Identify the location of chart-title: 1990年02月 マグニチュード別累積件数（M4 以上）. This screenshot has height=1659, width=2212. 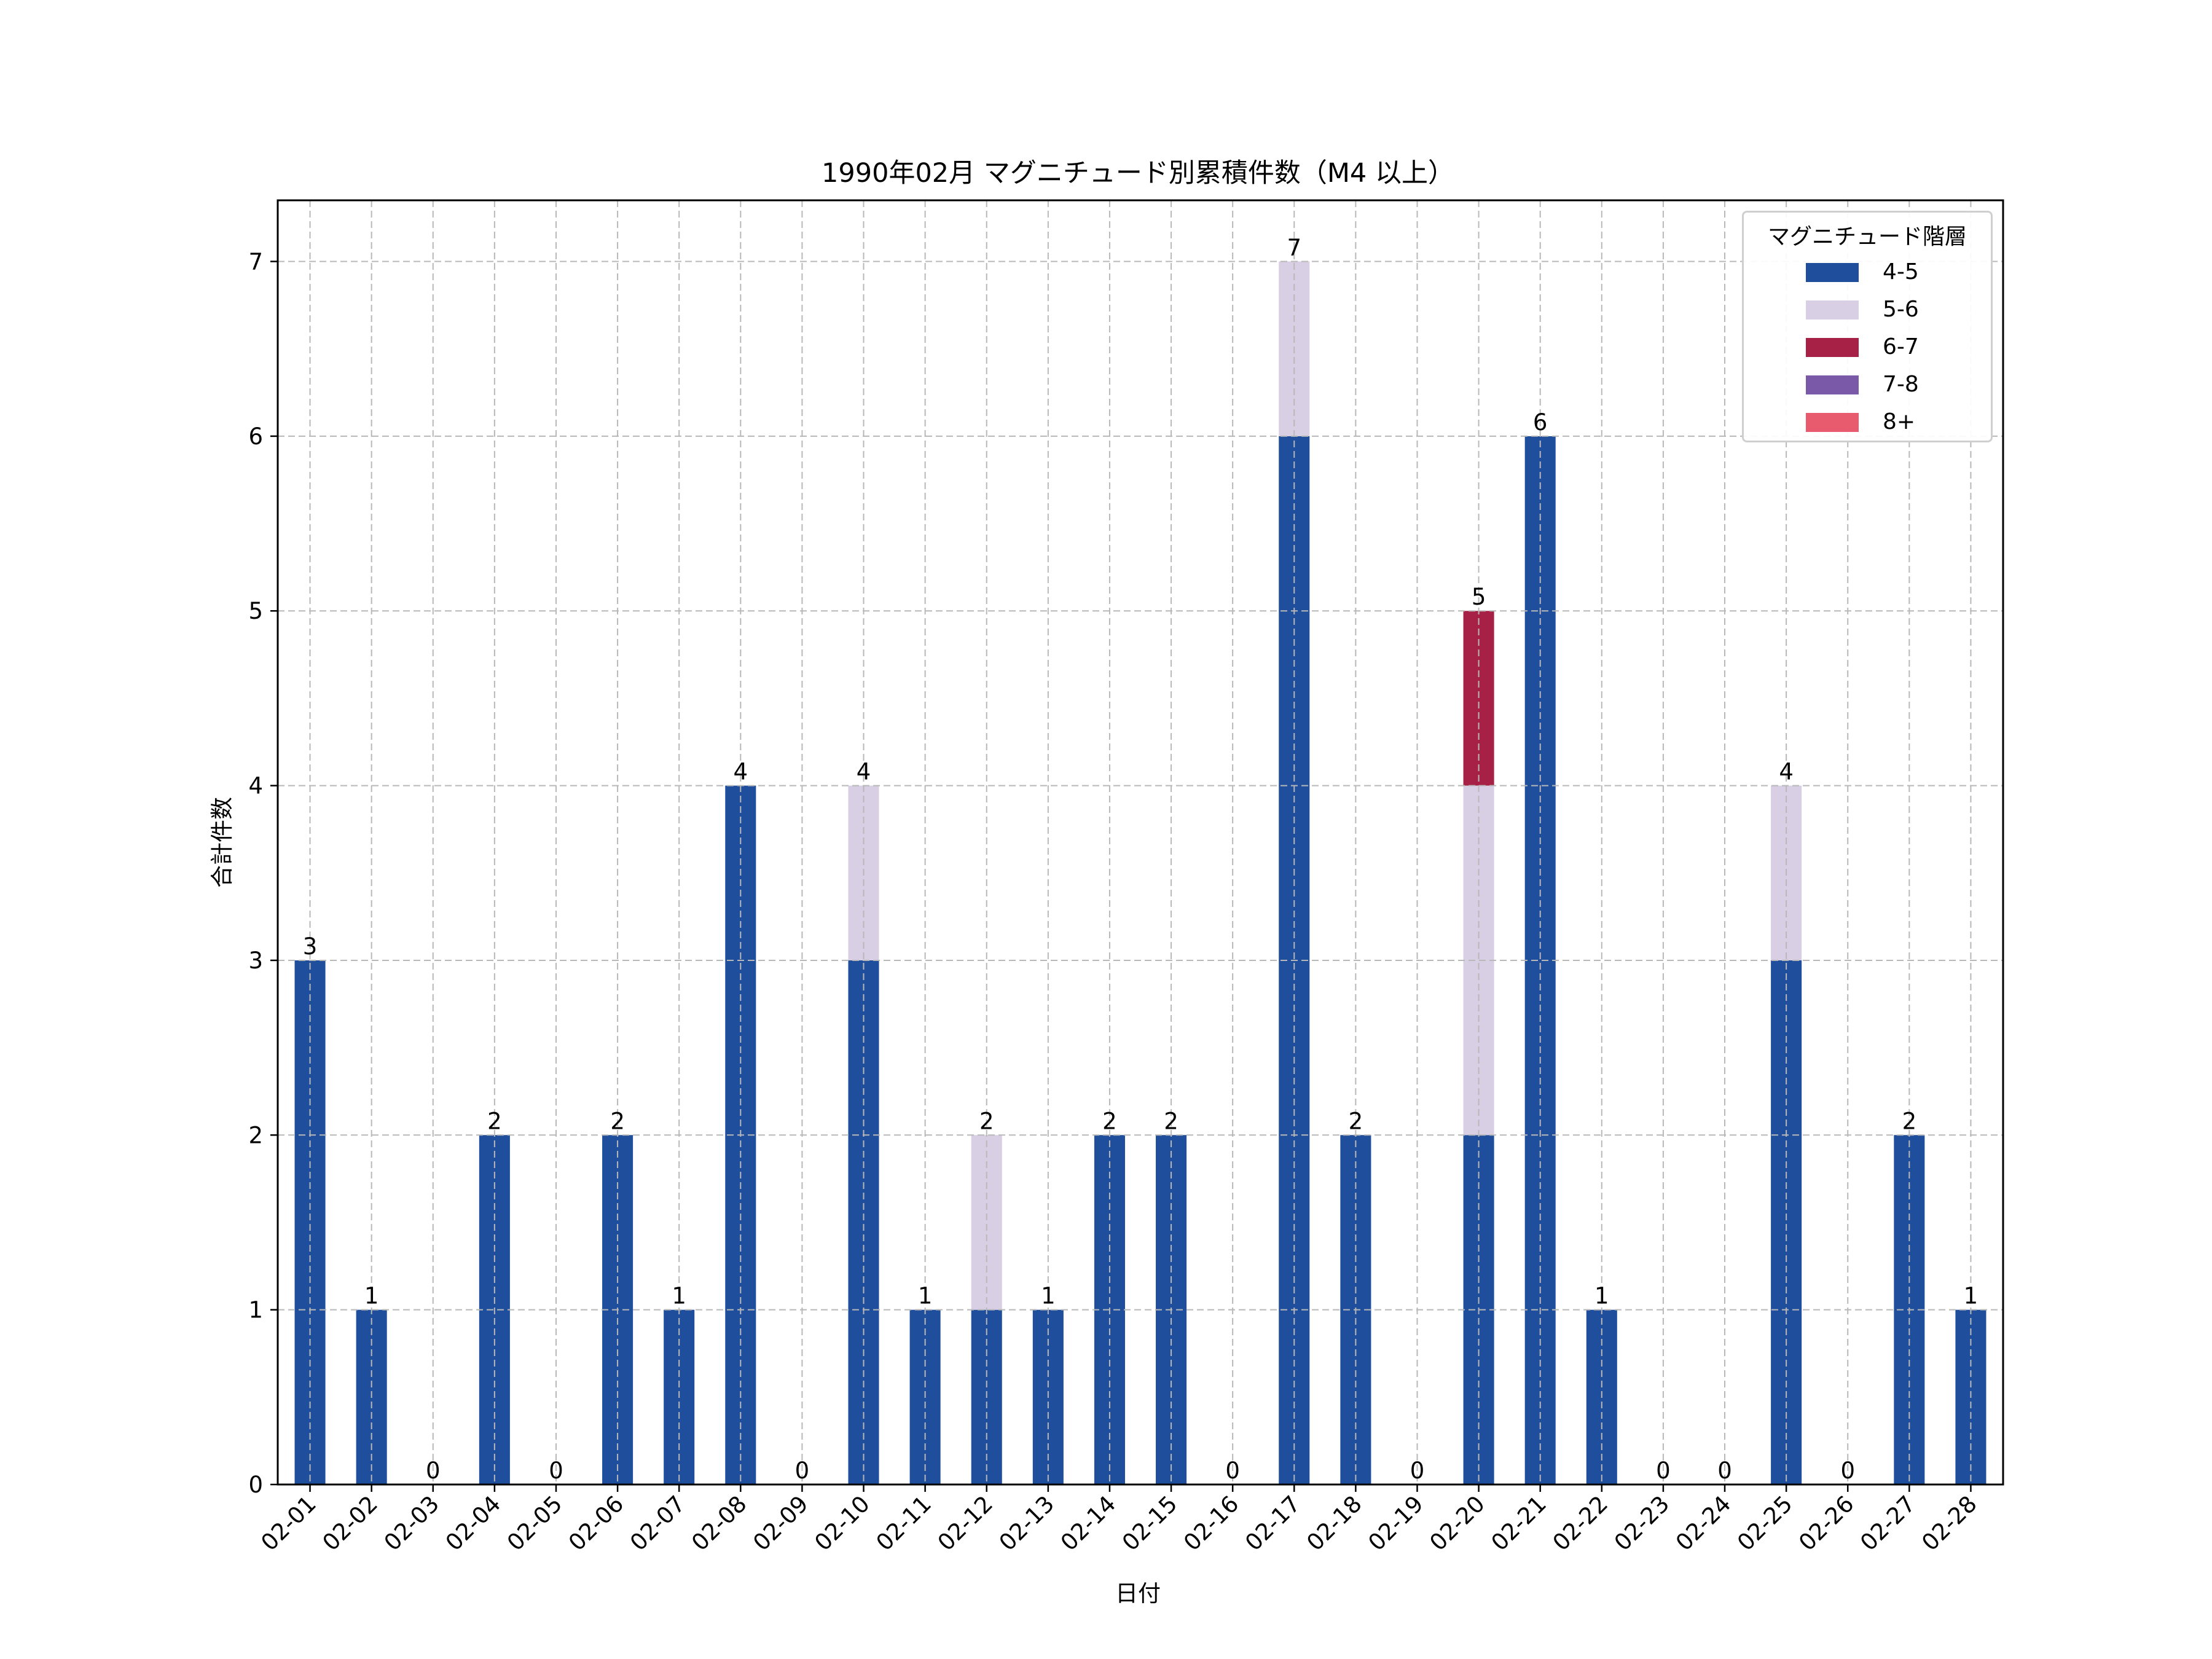
(1138, 173).